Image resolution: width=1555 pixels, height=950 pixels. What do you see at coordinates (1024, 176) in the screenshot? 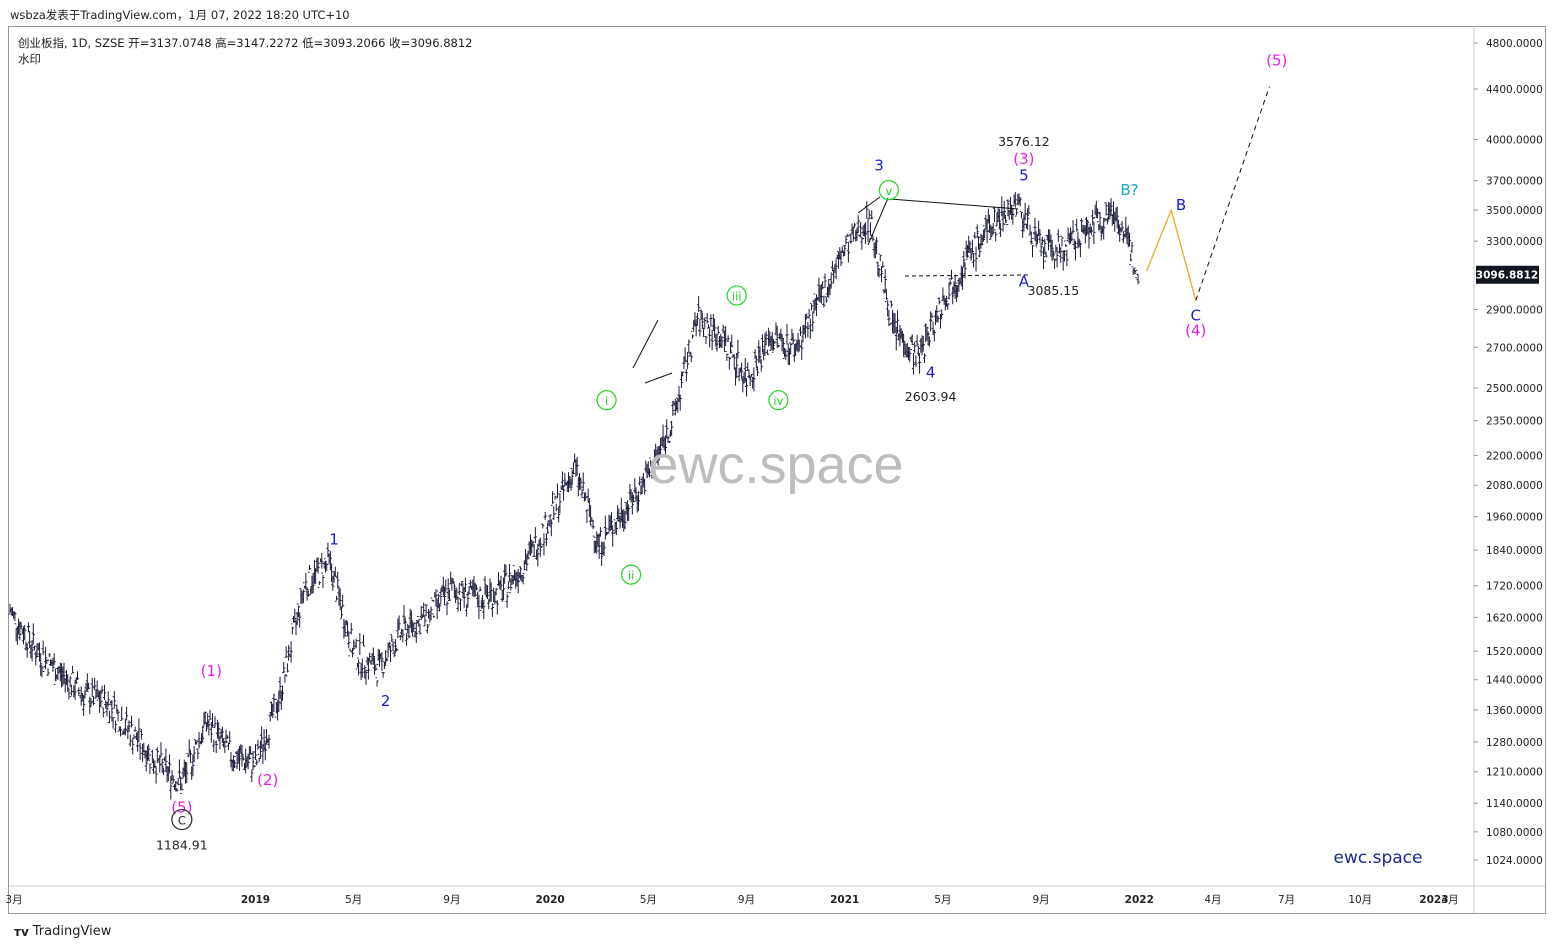
I see `wave-label-text: 5` at bounding box center [1024, 176].